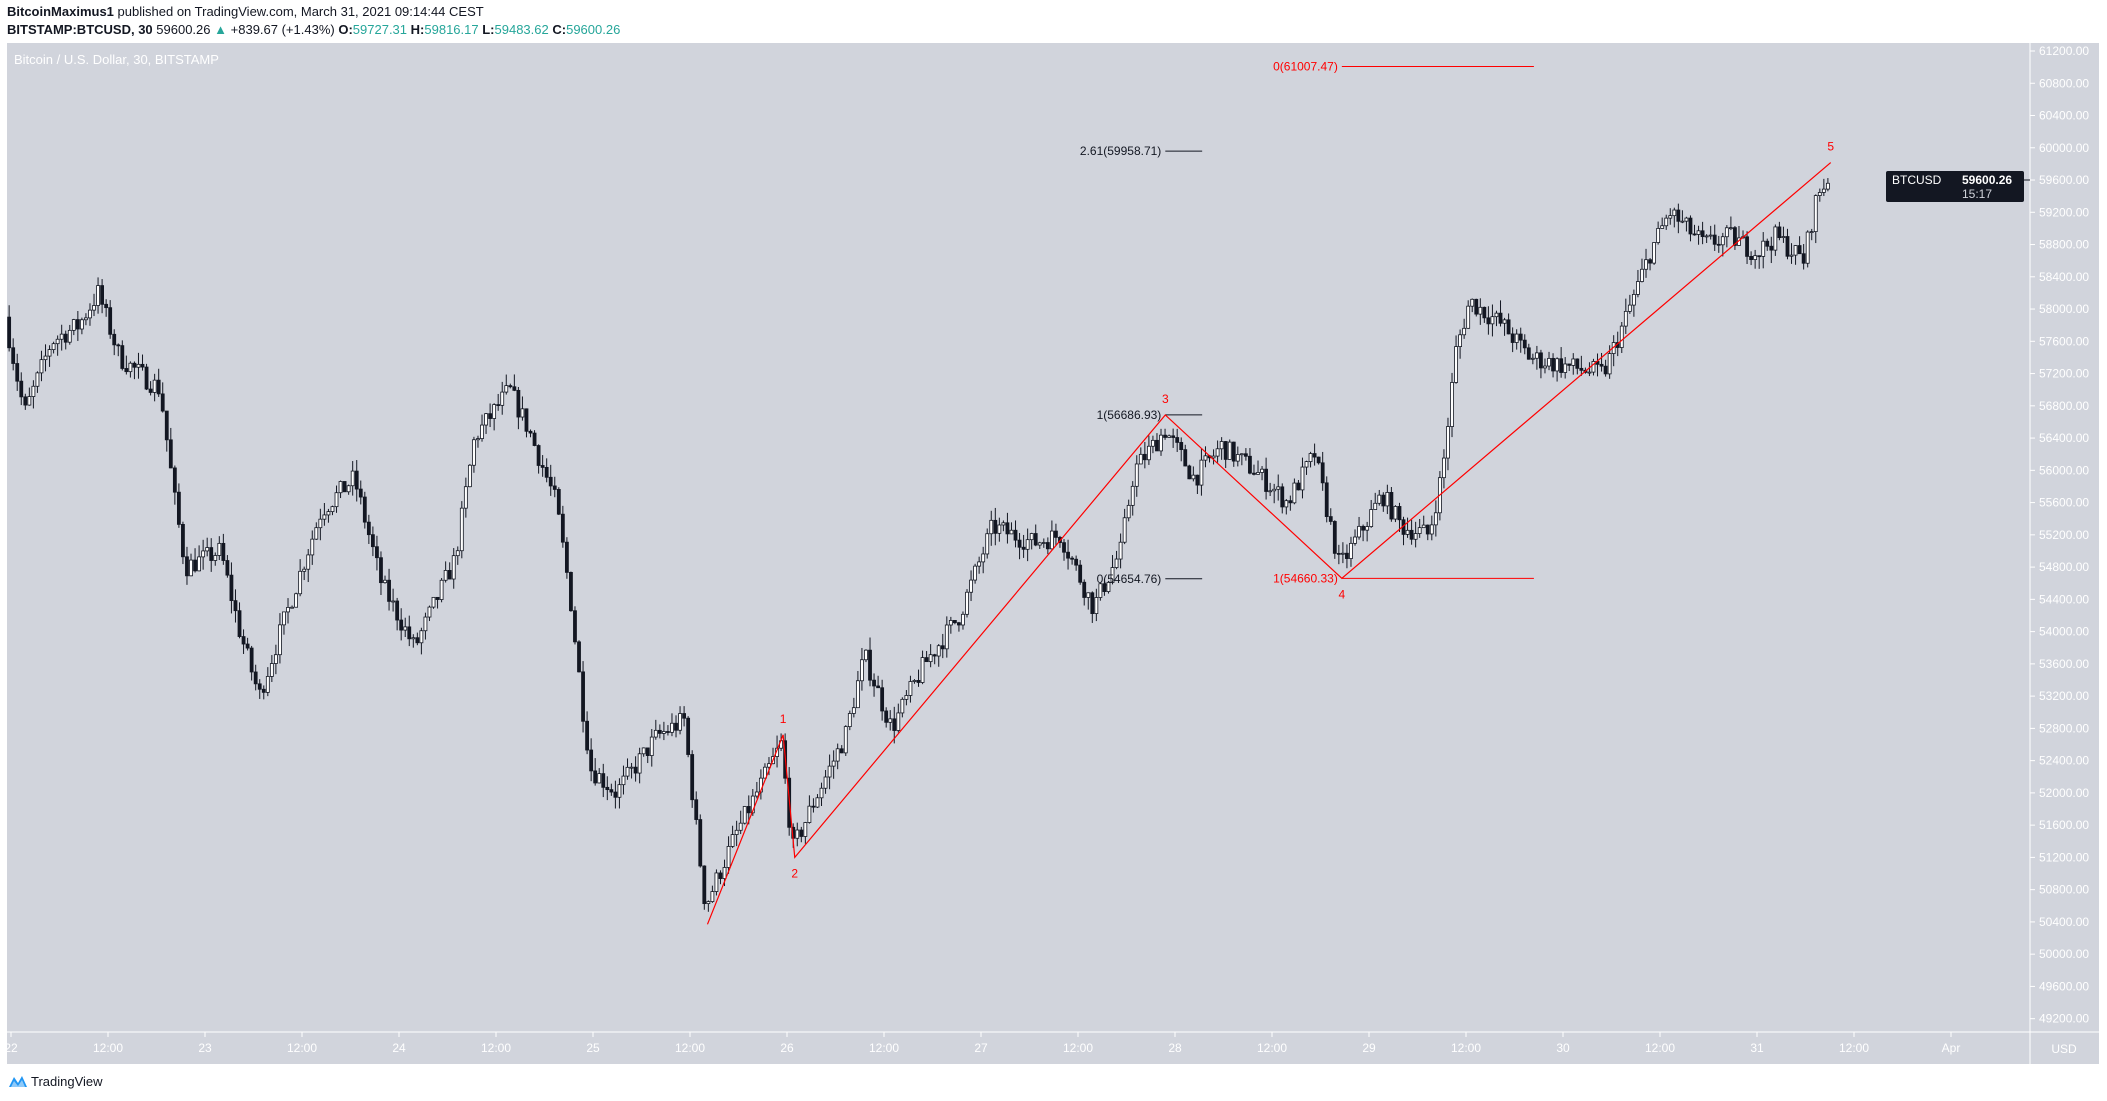  Describe the element at coordinates (2064, 632) in the screenshot. I see `price-tick-label: 54000.00` at that location.